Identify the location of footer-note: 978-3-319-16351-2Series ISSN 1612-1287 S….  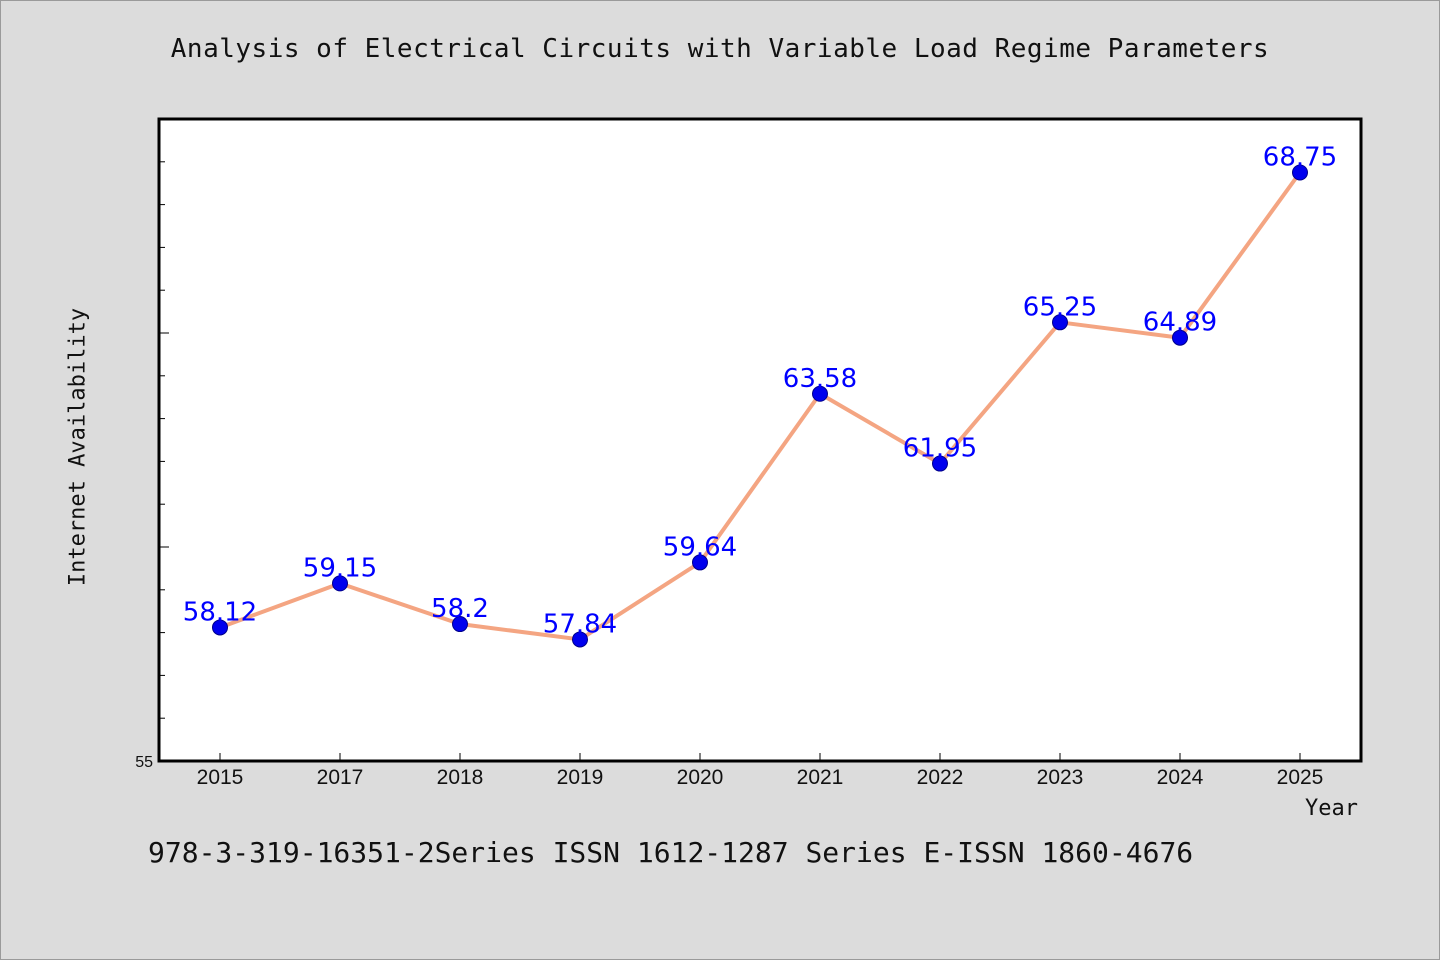
(671, 852).